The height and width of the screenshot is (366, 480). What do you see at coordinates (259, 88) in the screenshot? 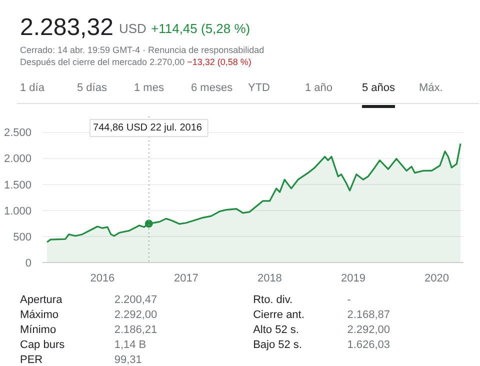
I see `text: YTD` at bounding box center [259, 88].